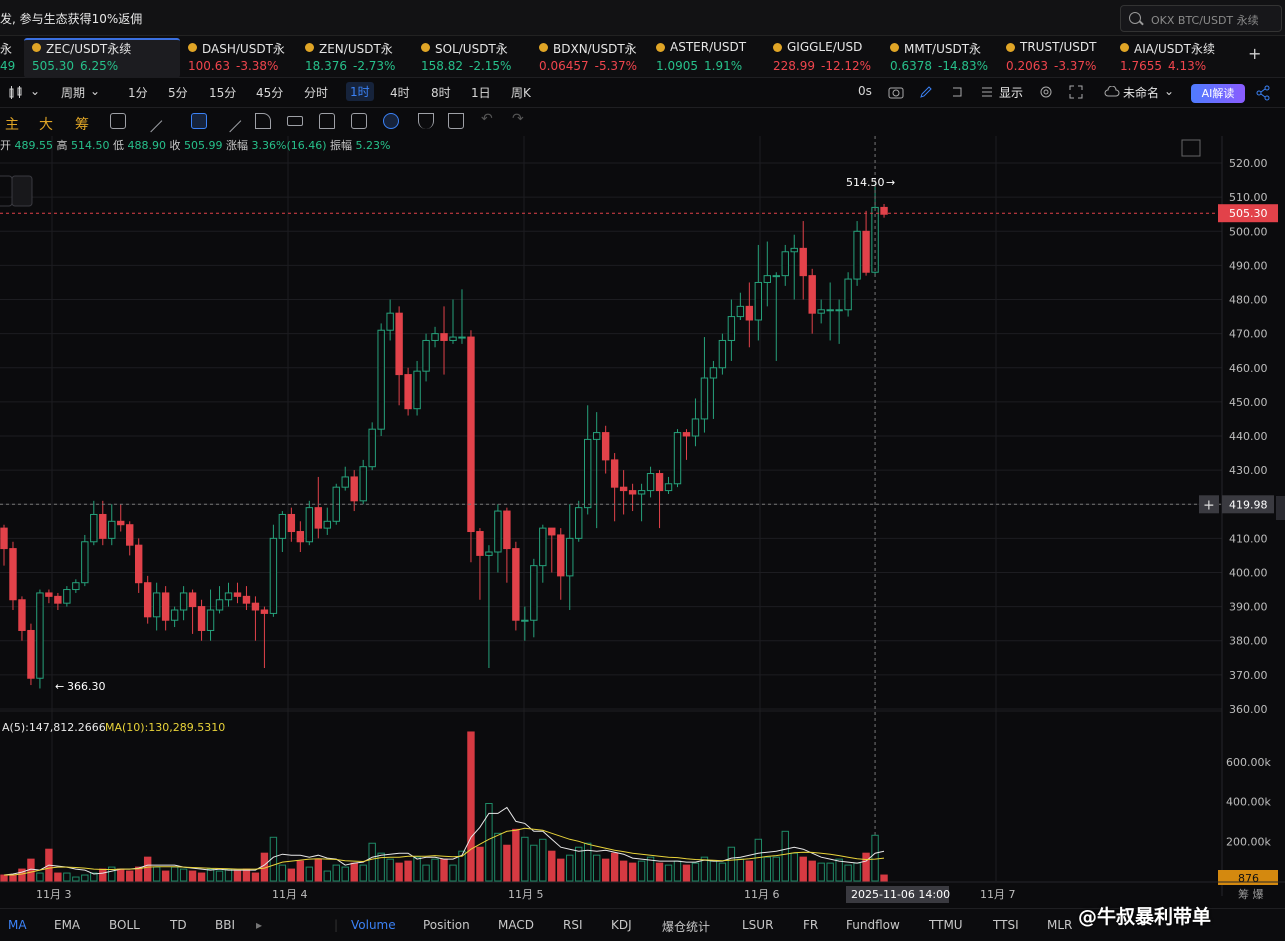 This screenshot has height=941, width=1285. I want to click on line-tool-icon, so click(230, 121).